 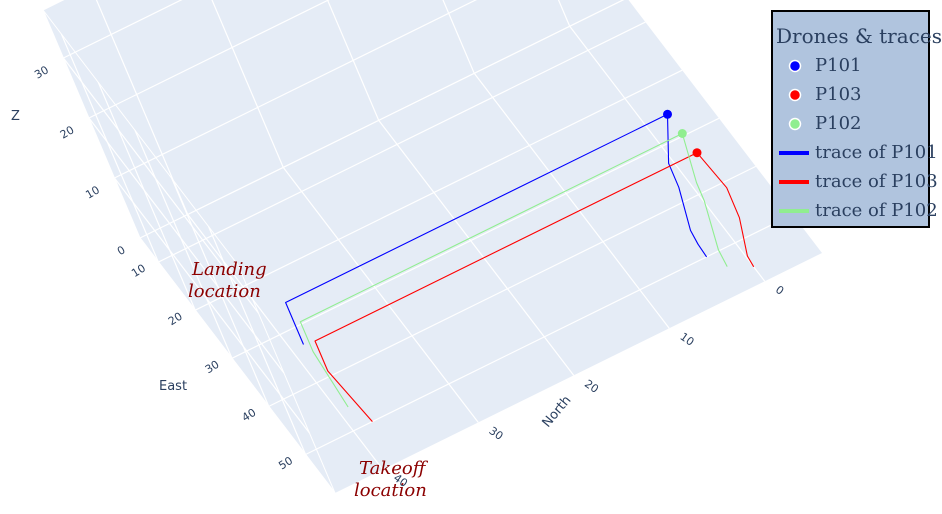 I want to click on legend-label: P102, so click(x=838, y=123).